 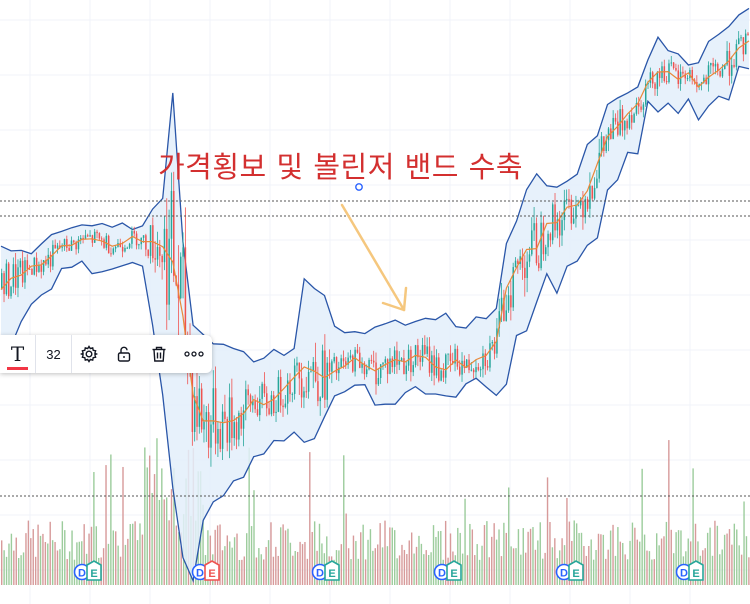 I want to click on delete-button, so click(x=159, y=354).